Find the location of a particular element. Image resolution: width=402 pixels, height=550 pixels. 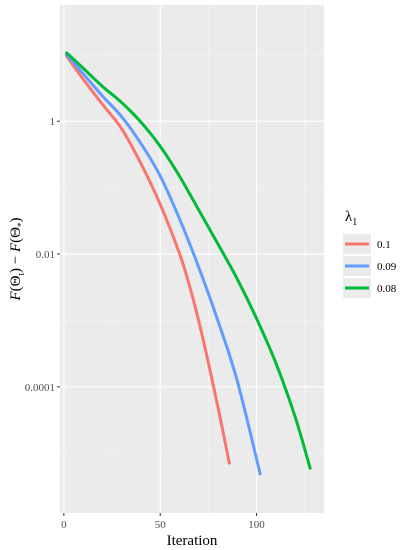

x-tick-label: 100 is located at coordinates (256, 525).